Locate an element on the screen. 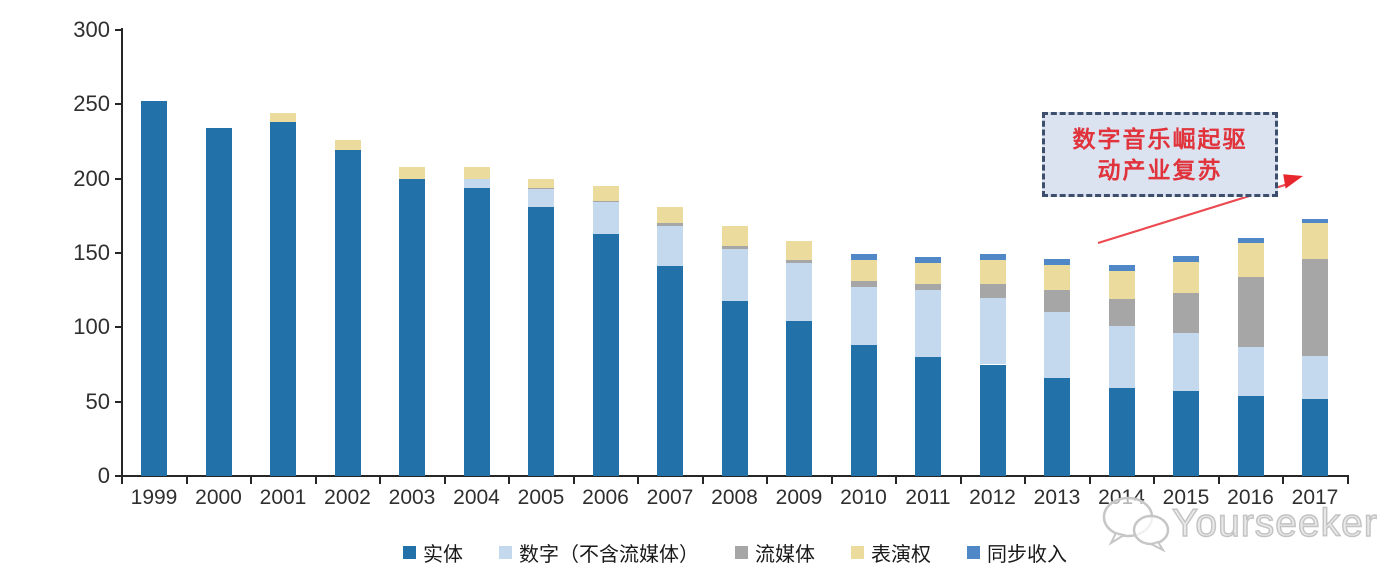  y-tick-label: 0 is located at coordinates (103, 475).